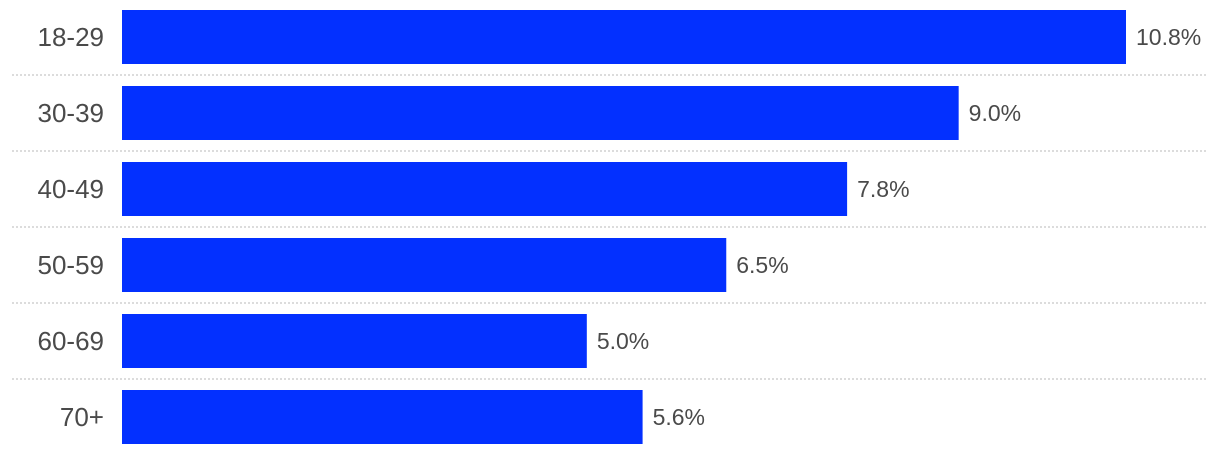  I want to click on category-label: 30-39, so click(71, 113).